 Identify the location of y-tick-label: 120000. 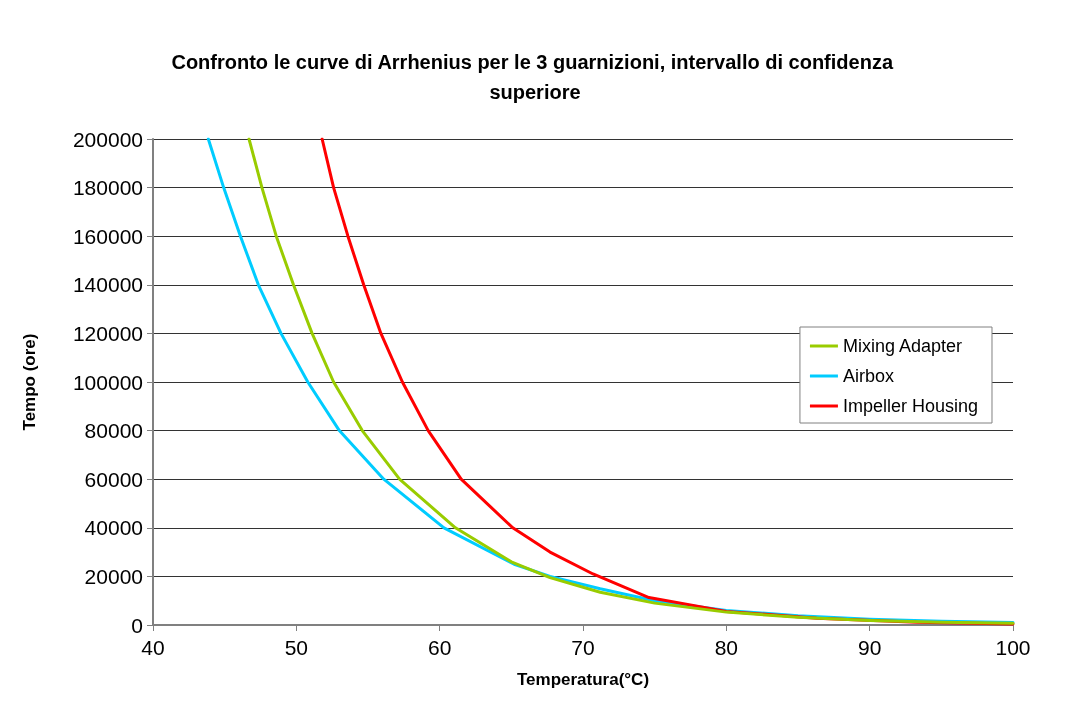
(107, 333).